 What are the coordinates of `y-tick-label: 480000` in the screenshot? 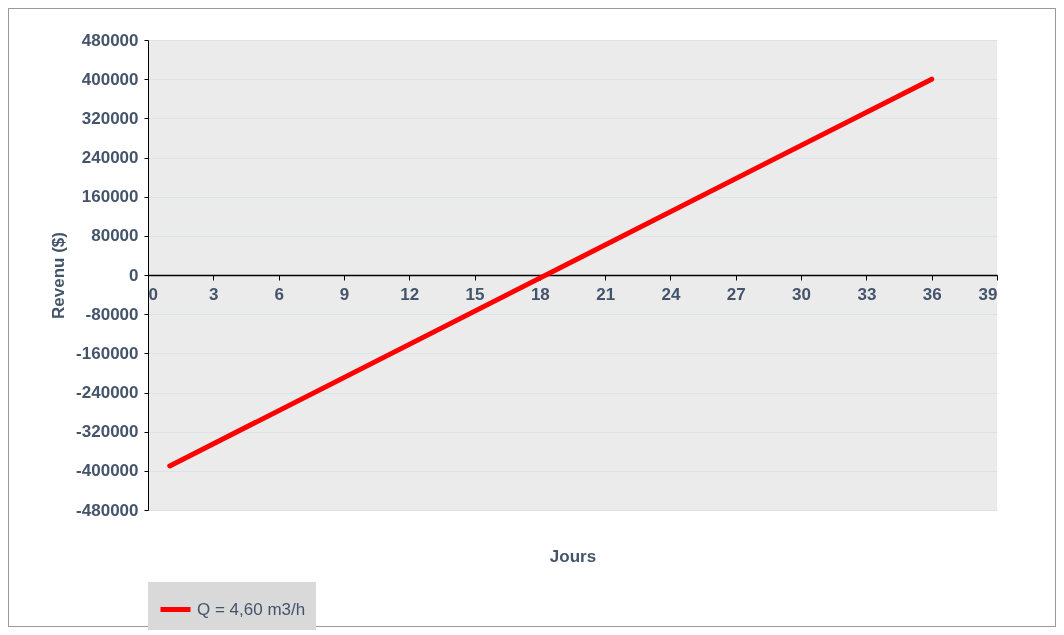 It's located at (110, 40).